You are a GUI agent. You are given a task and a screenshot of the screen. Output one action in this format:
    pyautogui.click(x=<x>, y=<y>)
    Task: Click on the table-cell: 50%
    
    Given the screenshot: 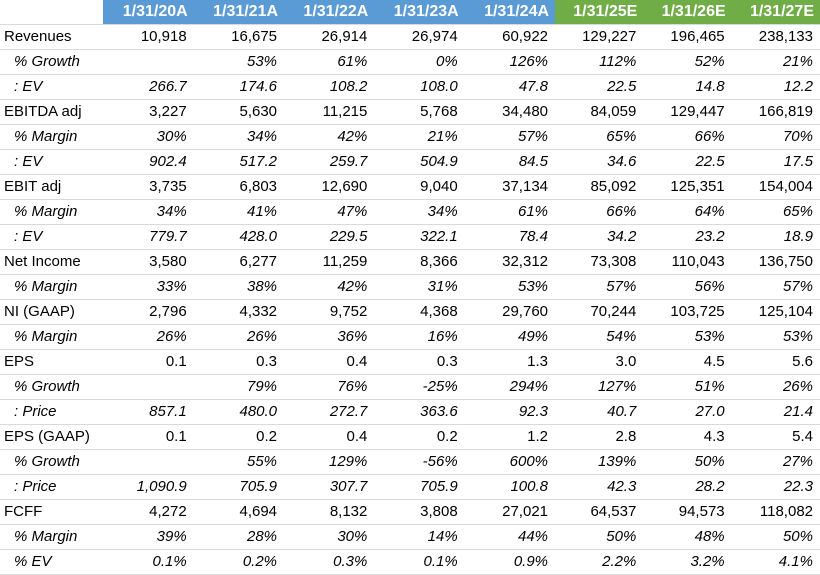 What is the action you would take?
    pyautogui.click(x=599, y=537)
    